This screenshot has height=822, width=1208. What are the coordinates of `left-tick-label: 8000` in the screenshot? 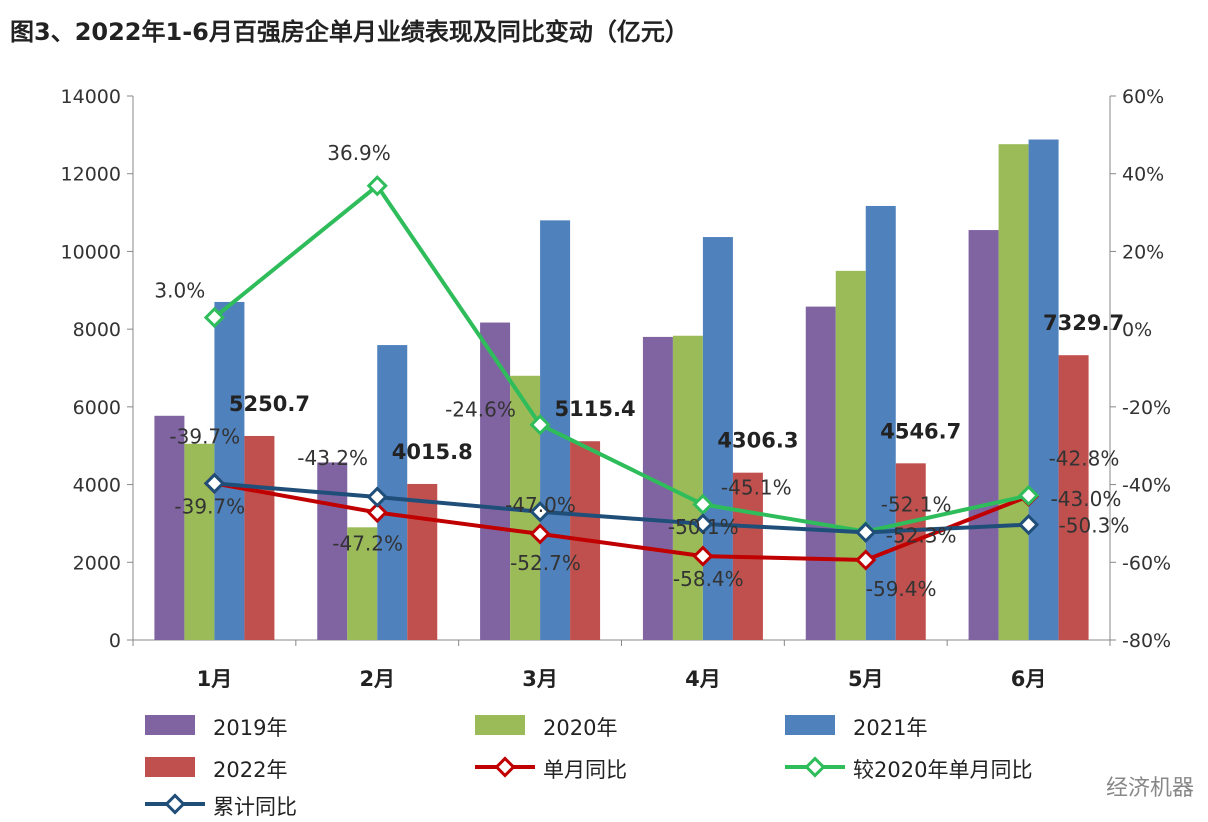 It's located at (97, 330).